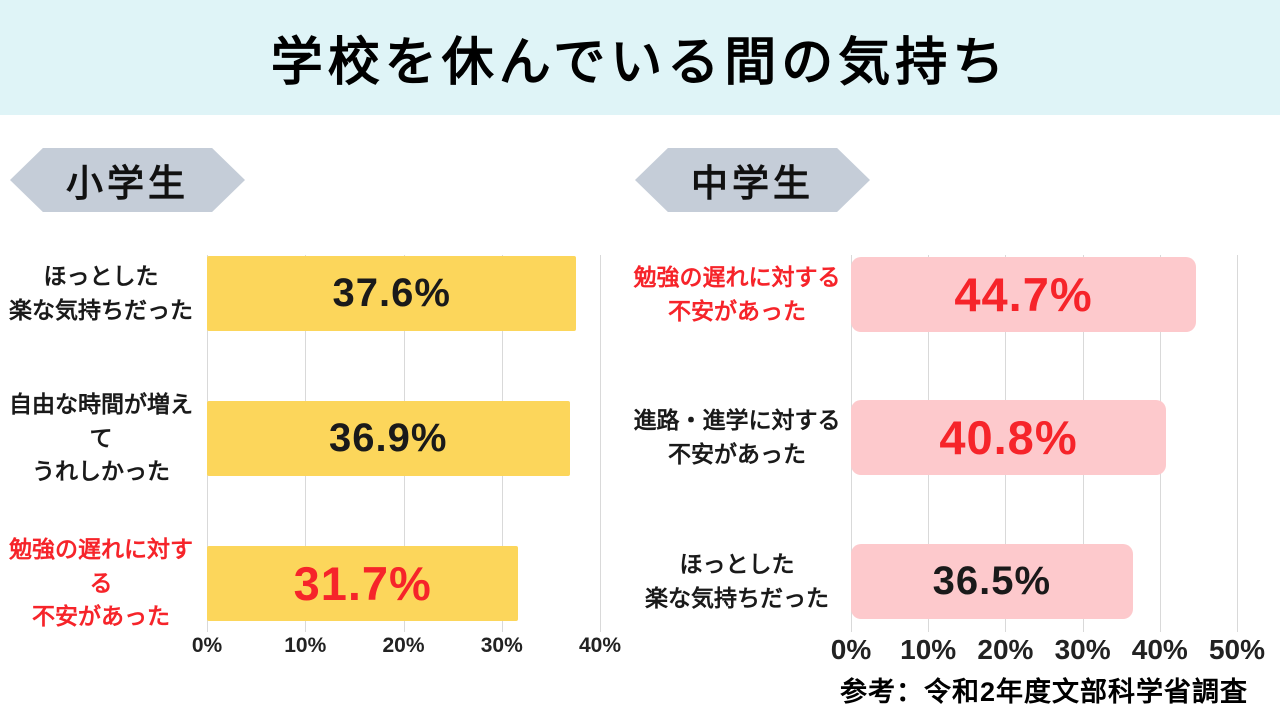 Image resolution: width=1280 pixels, height=720 pixels. I want to click on bar: 36.9%, so click(388, 438).